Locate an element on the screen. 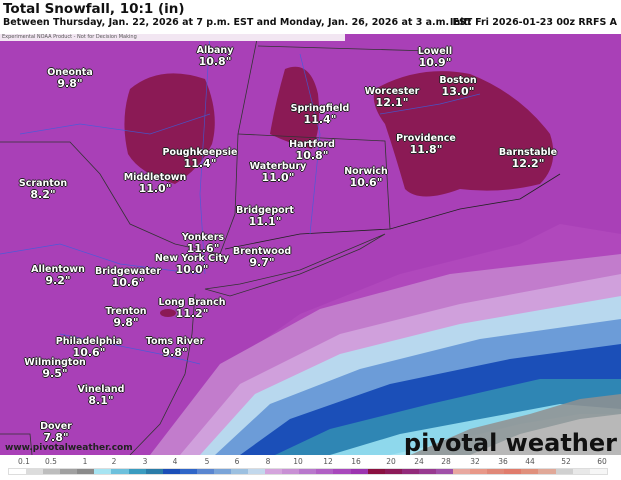  legend-tick: 10 is located at coordinates (298, 461).